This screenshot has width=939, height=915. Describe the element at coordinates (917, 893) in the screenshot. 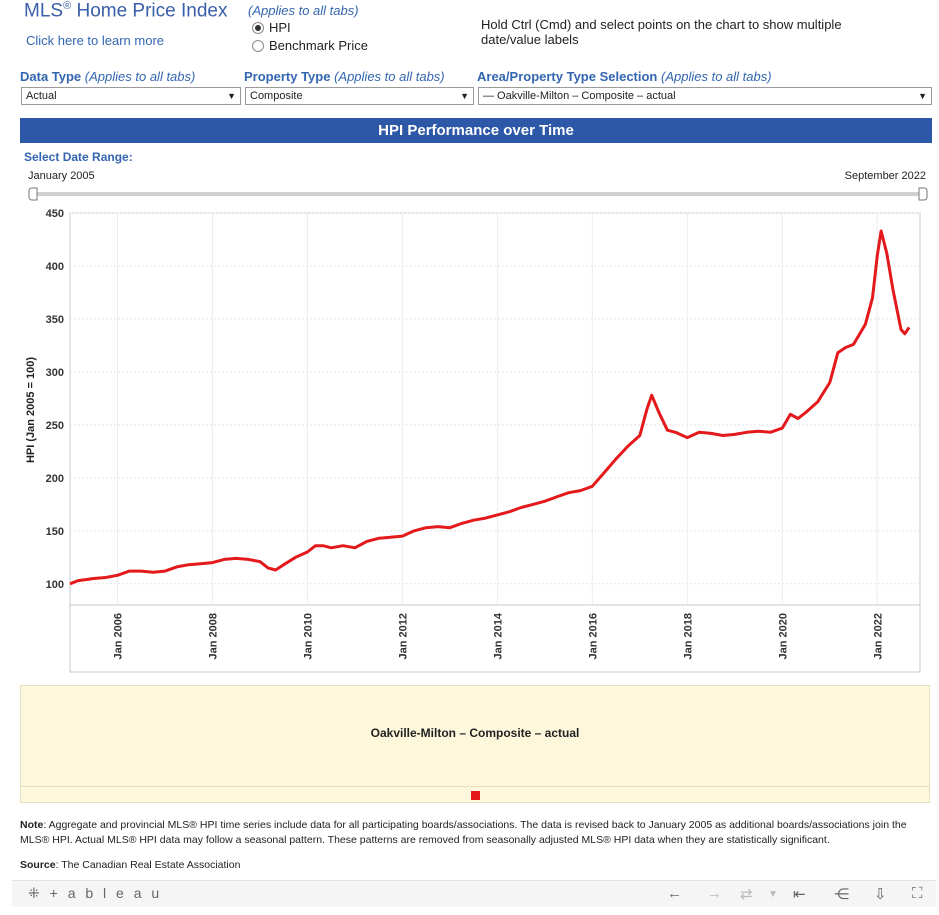

I see `fullscreen-icon: ⛶` at that location.